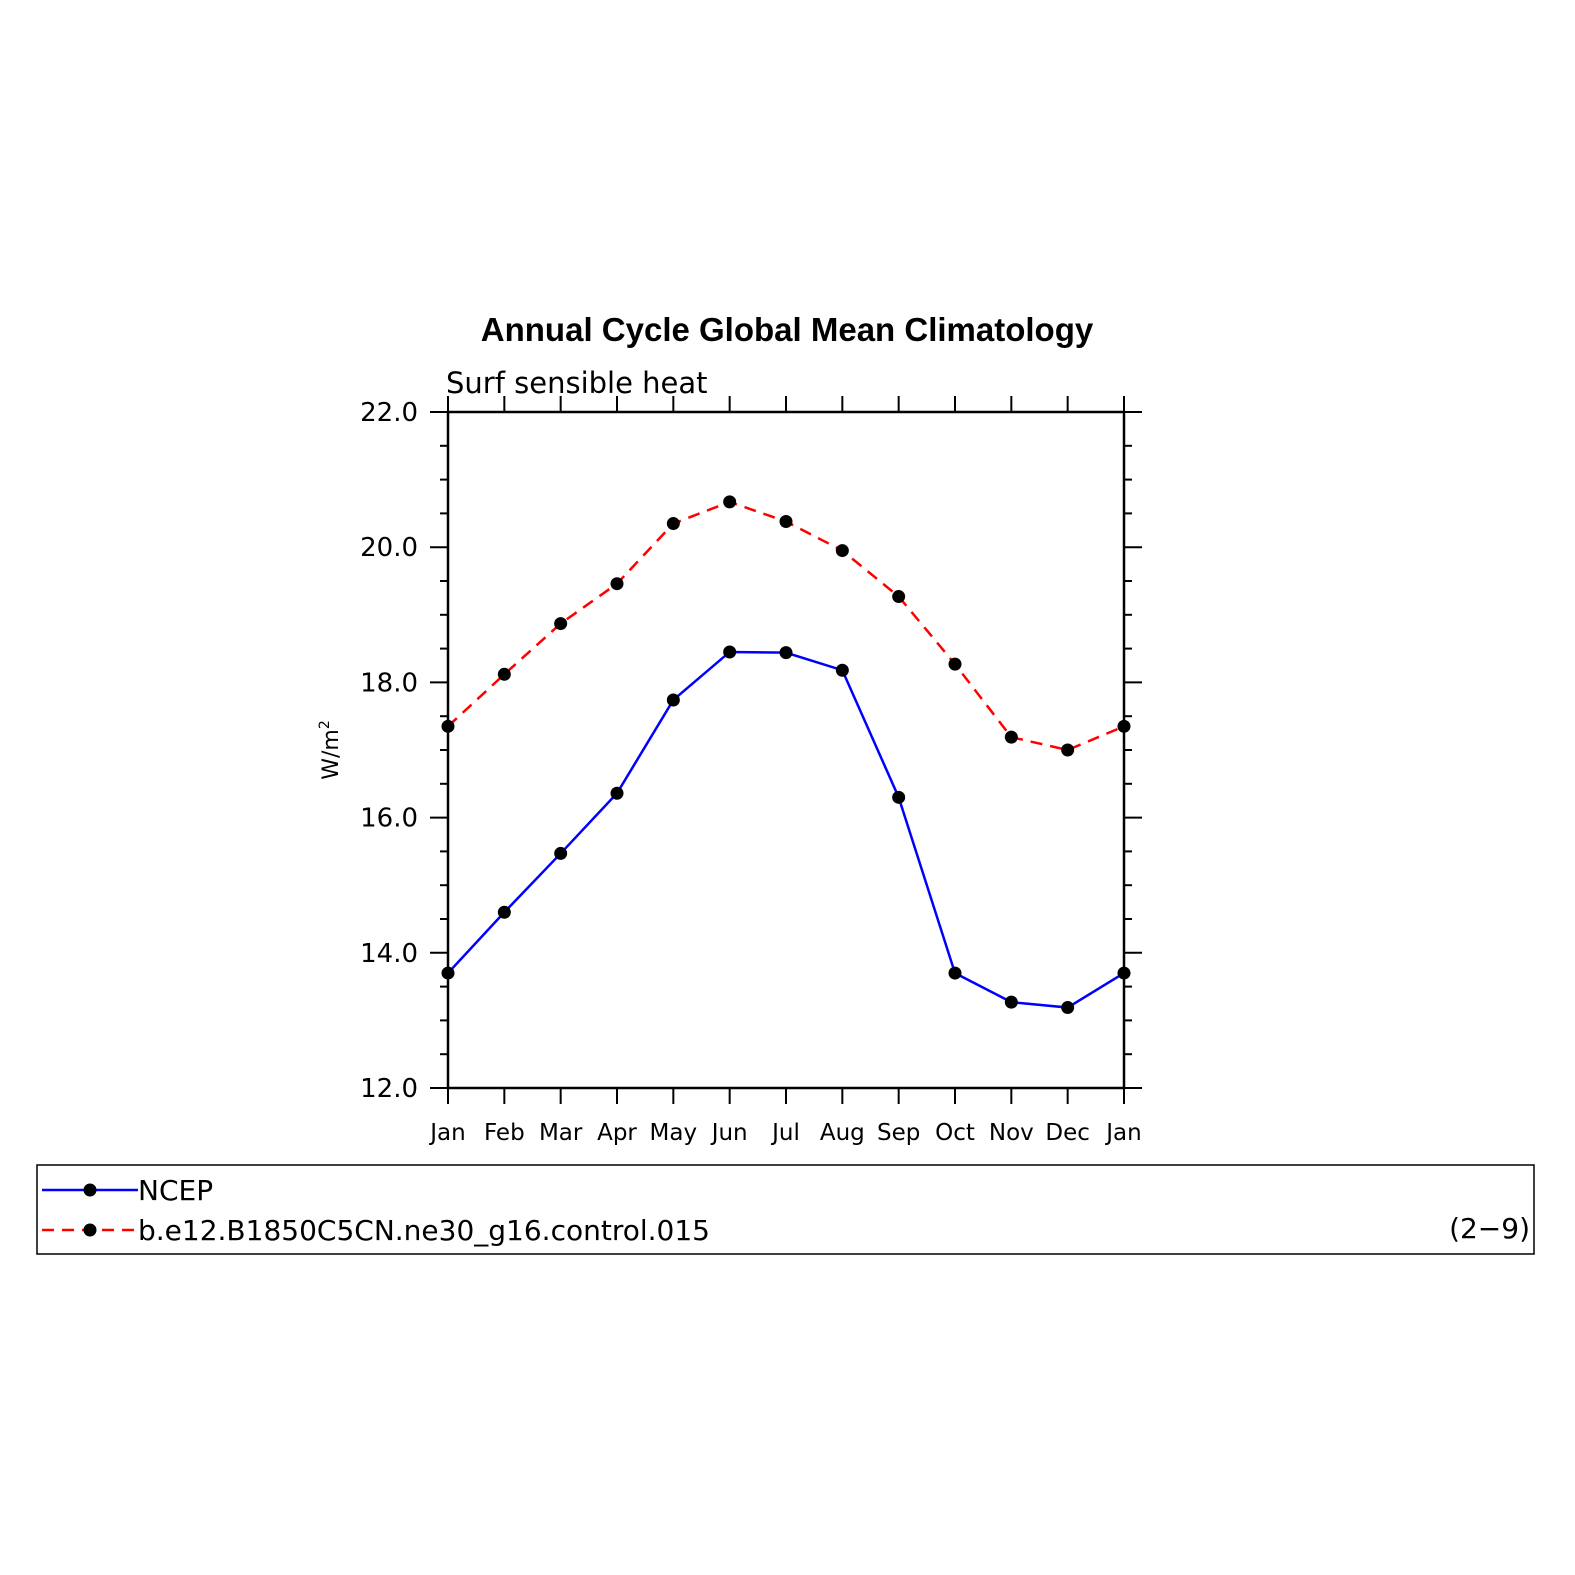 The width and height of the screenshot is (1575, 1575). What do you see at coordinates (127, 1190) in the screenshot?
I see `legend-entry-1: NCEP` at bounding box center [127, 1190].